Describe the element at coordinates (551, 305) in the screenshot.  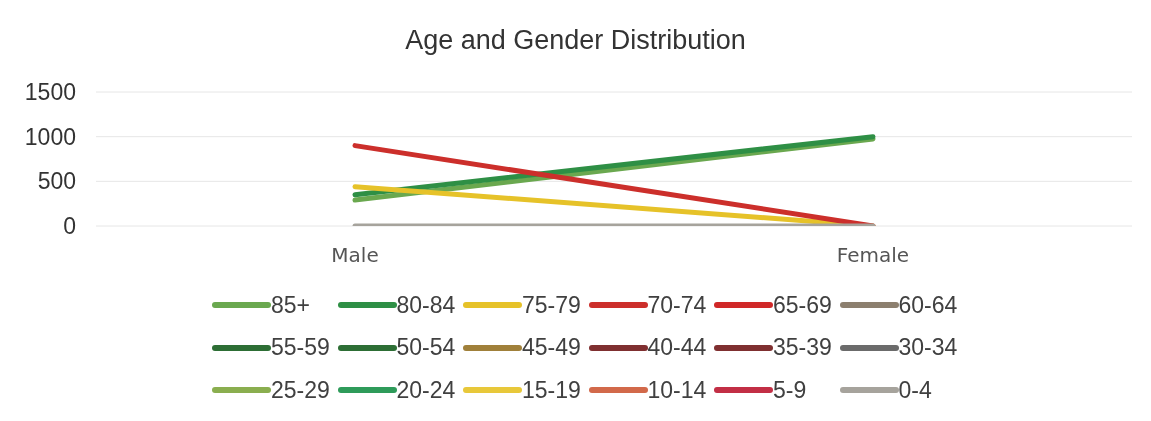
I see `legend-label: 75-79` at that location.